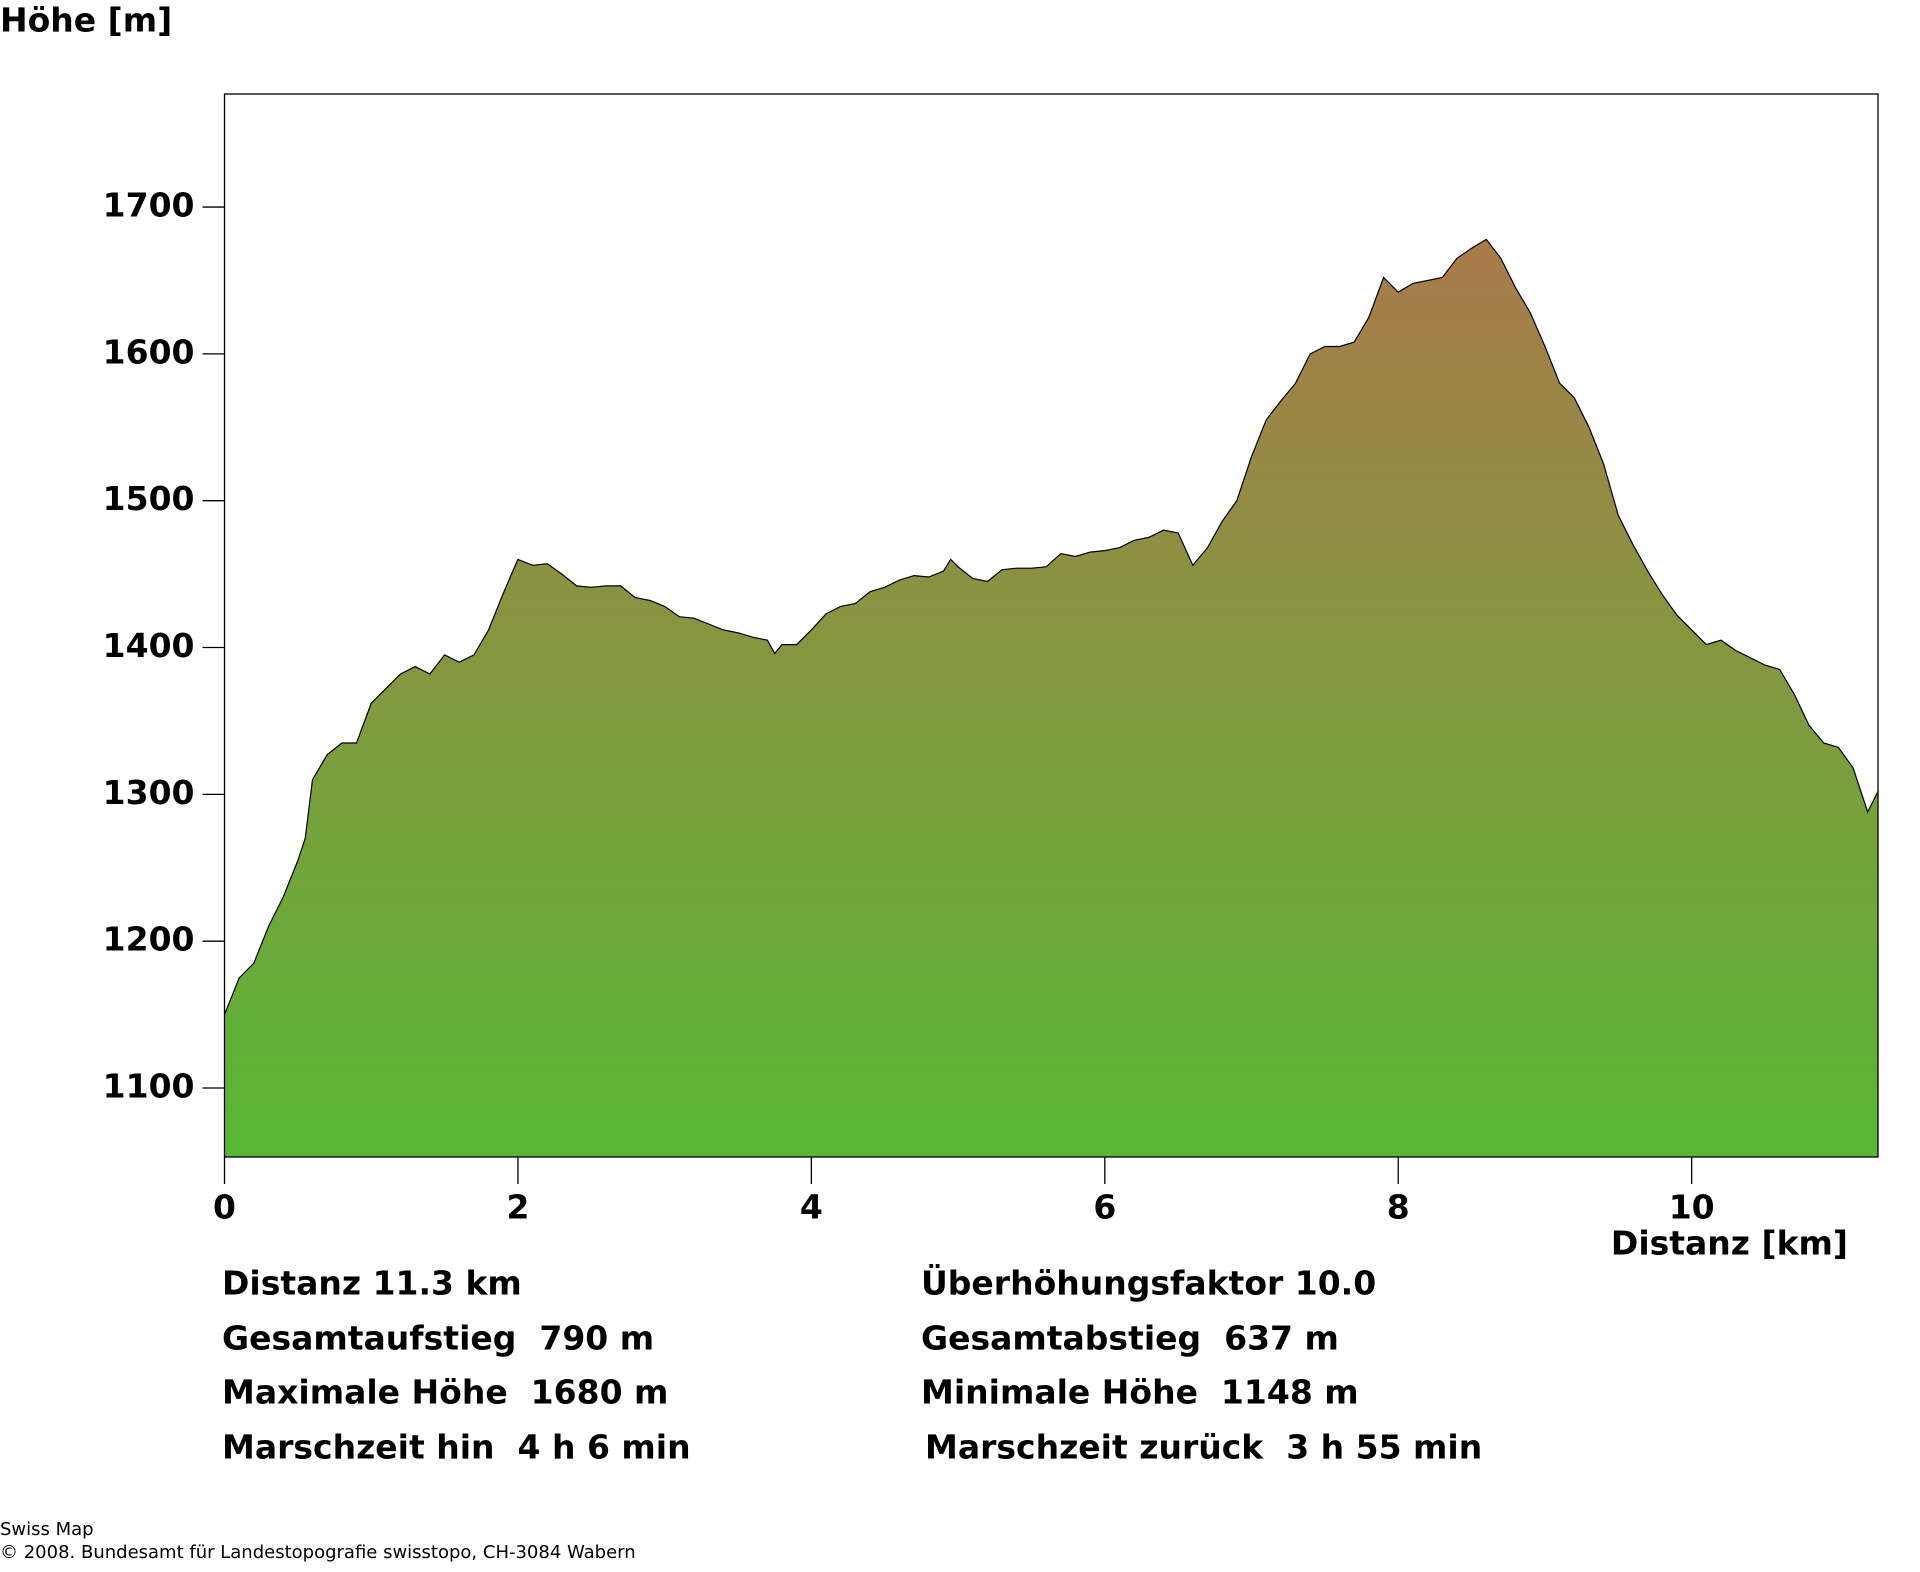  What do you see at coordinates (811, 1207) in the screenshot?
I see `x-tick-label: 4` at bounding box center [811, 1207].